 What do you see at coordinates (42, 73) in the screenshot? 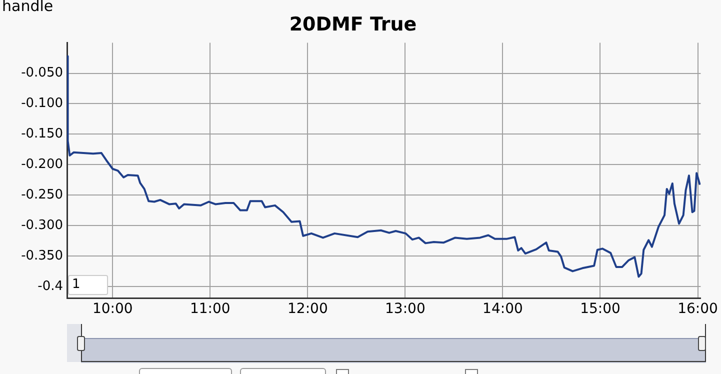
I see `y-tick-label: -0.050` at bounding box center [42, 73].